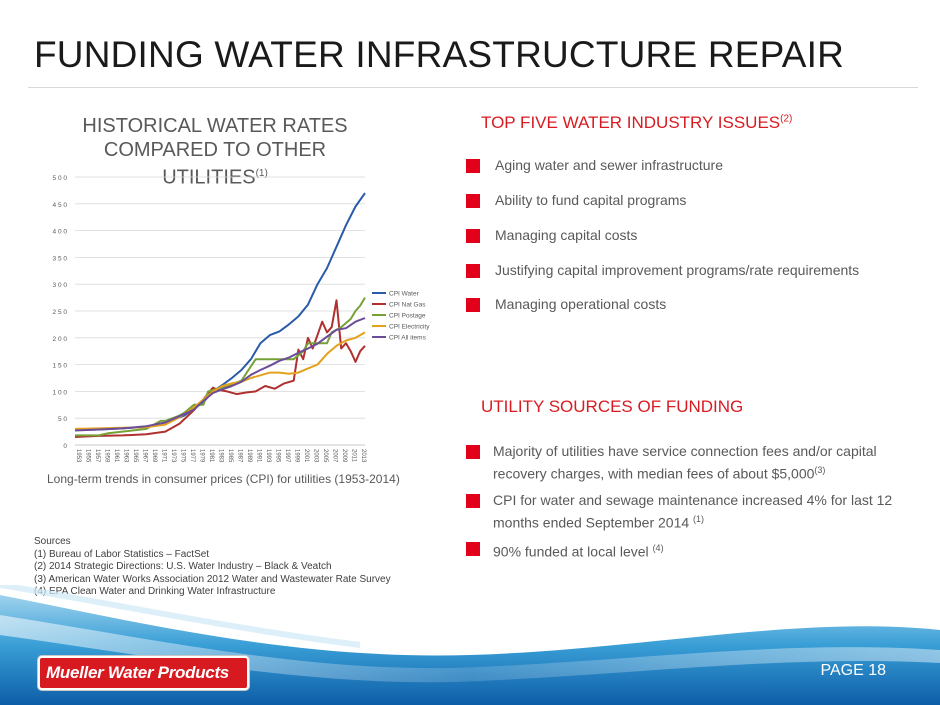 The height and width of the screenshot is (705, 940). I want to click on x-tick-label: 1979, so click(202, 456).